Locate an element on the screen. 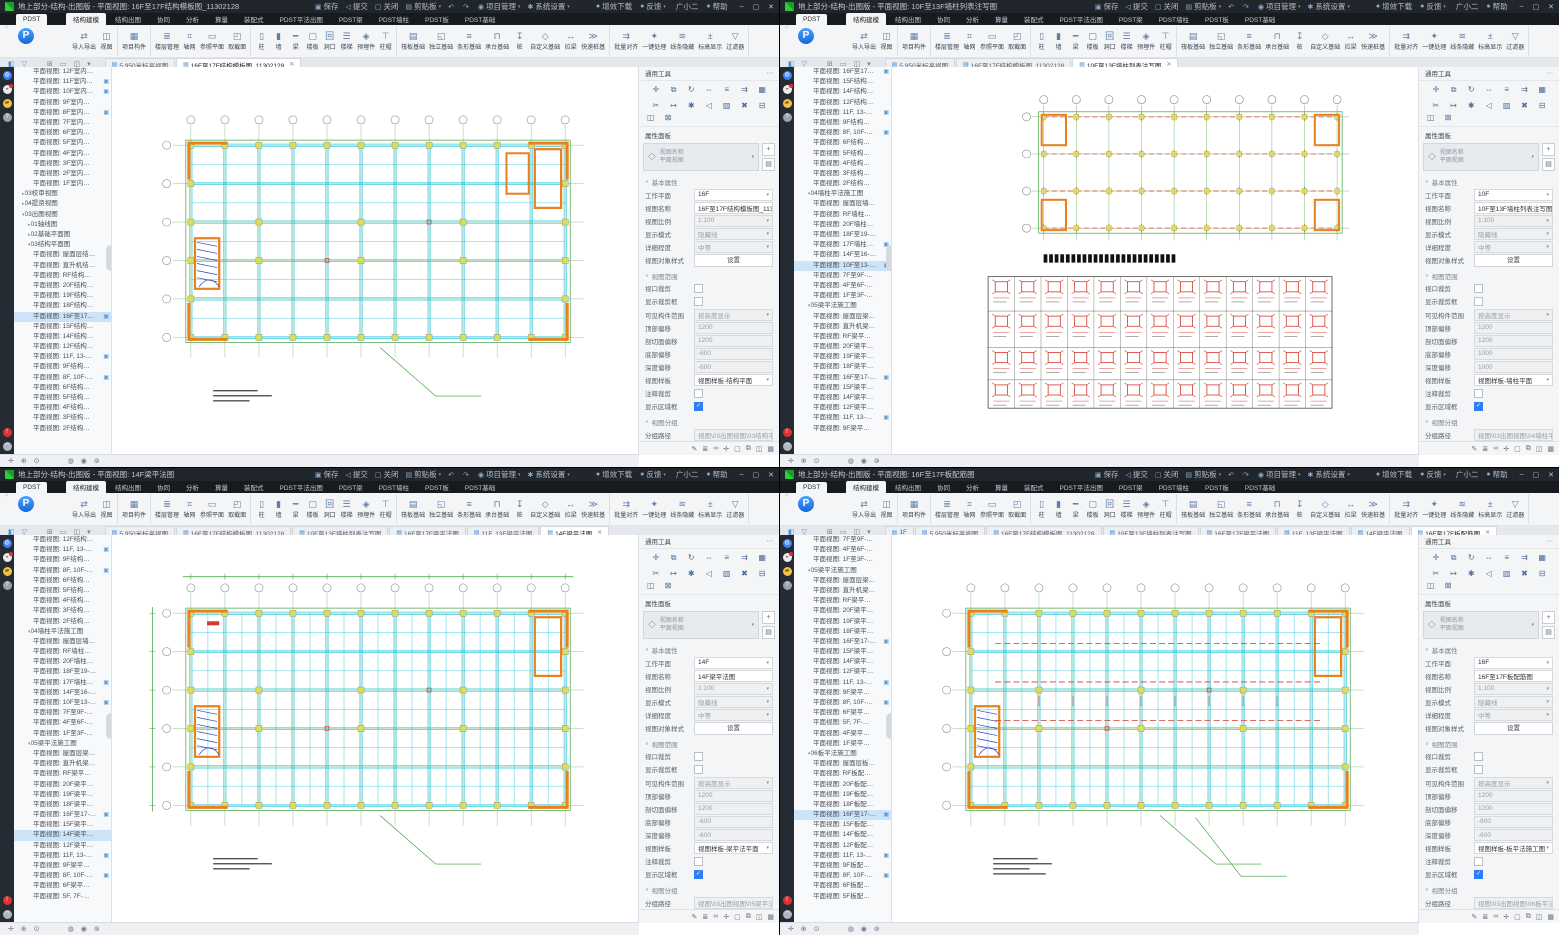 The image size is (1559, 935). scale-select: 1:100 ▾ is located at coordinates (733, 220).